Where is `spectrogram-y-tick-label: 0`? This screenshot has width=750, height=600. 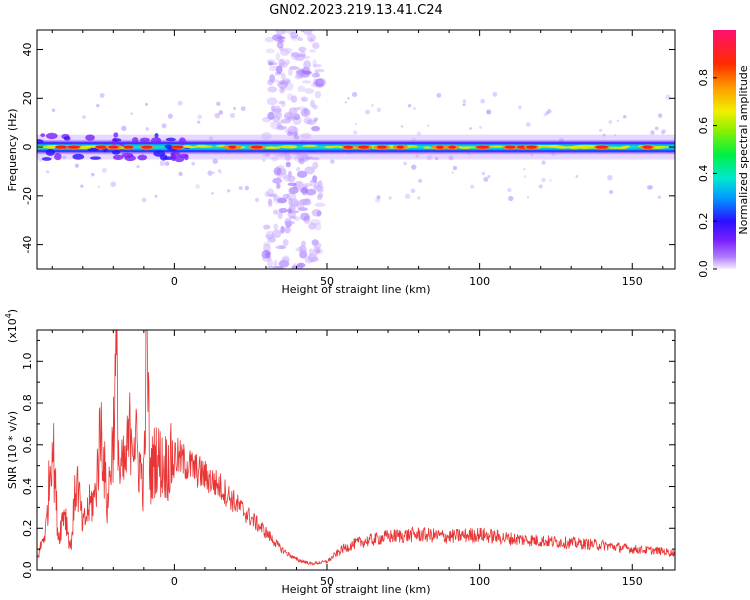
spectrogram-y-tick-label: 0 is located at coordinates (27, 147).